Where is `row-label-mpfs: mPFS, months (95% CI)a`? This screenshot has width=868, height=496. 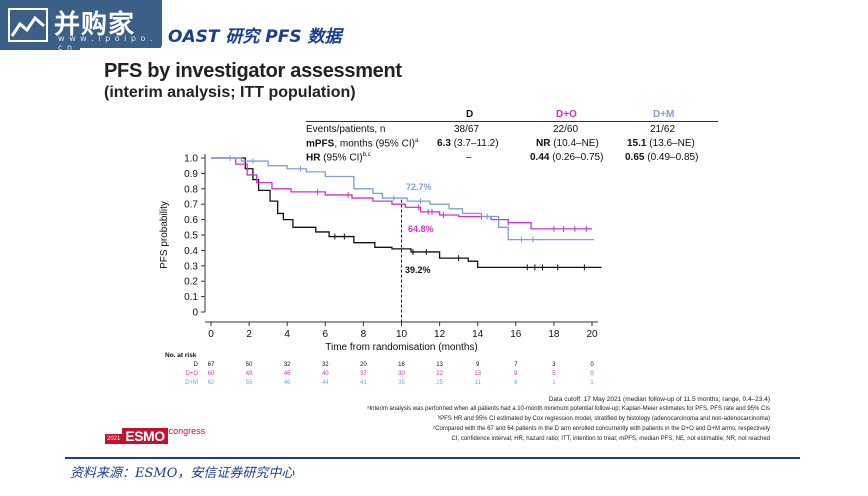
row-label-mpfs: mPFS, months (95% CI)a is located at coordinates (362, 144).